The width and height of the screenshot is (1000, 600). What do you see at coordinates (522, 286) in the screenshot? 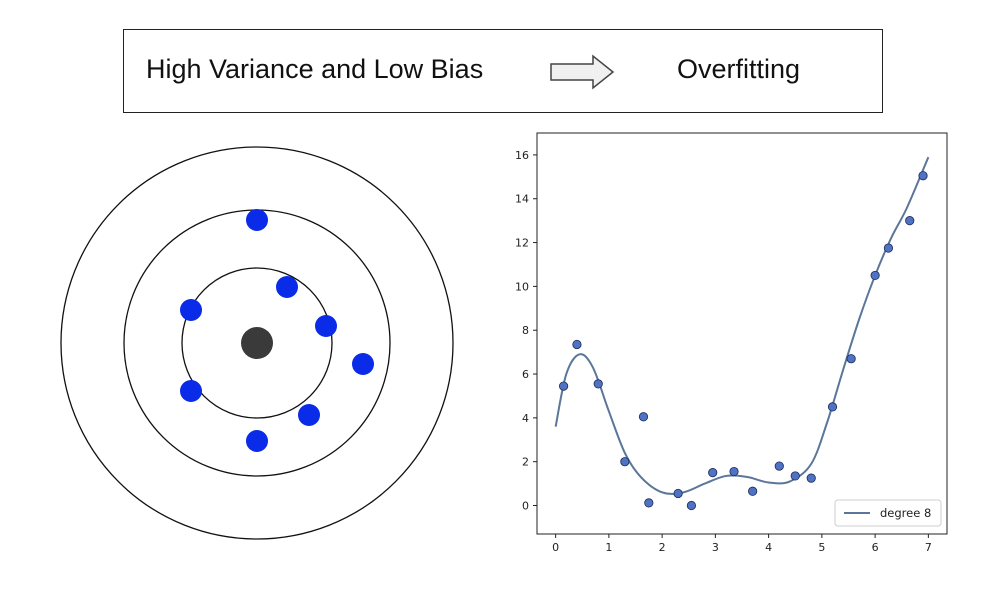
I see `y-tick-label: 10` at bounding box center [522, 286].